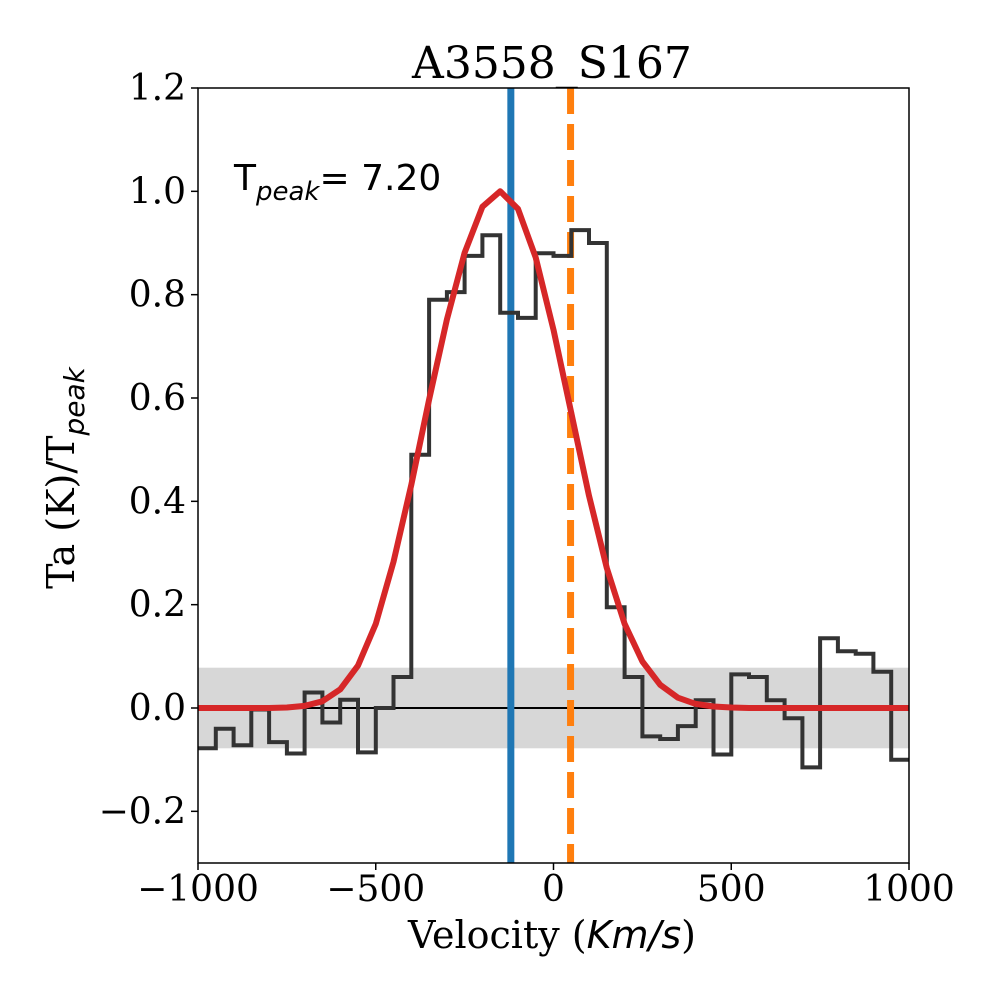 This screenshot has height=1000, width=1000. I want to click on peak-annotation: Tpeak= 7.20, so click(337, 182).